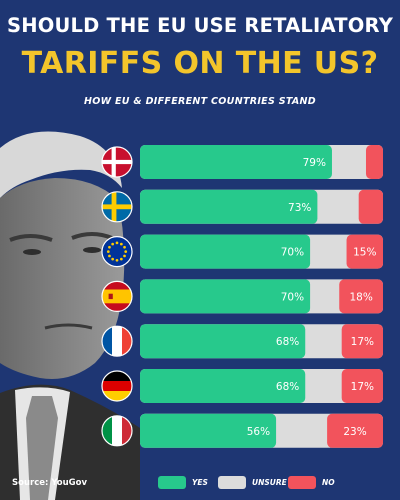 The width and height of the screenshot is (400, 500). What do you see at coordinates (117, 296) in the screenshot?
I see `spain-flag-icon` at bounding box center [117, 296].